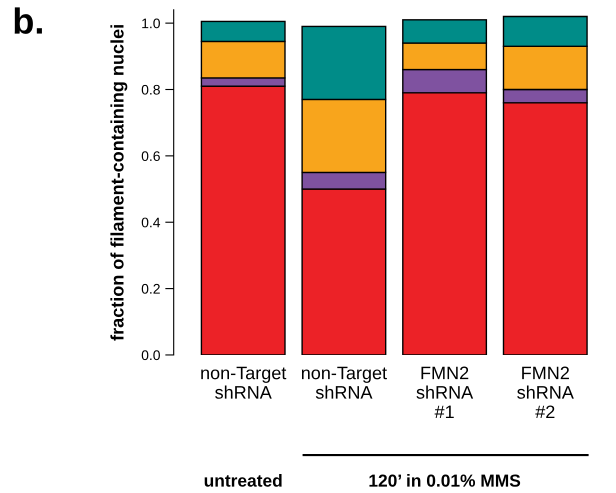 This screenshot has height=493, width=616. I want to click on text: untreated, so click(243, 480).